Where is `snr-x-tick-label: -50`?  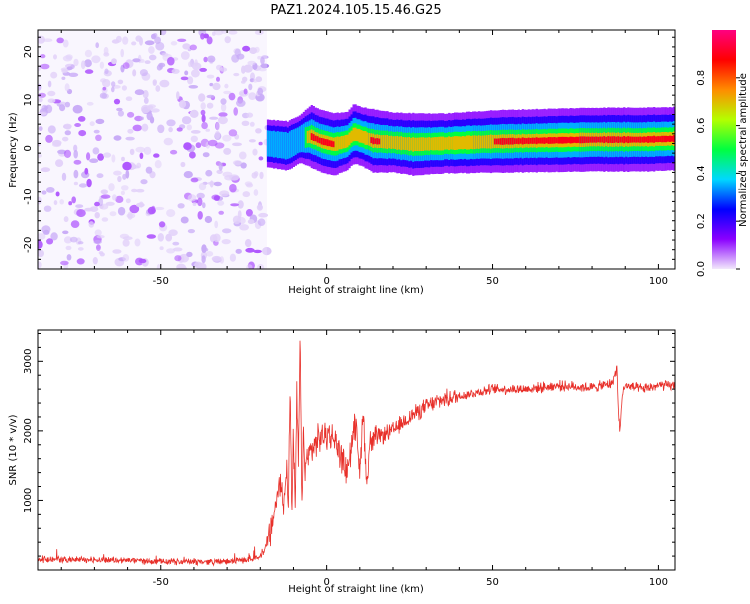
snr-x-tick-label: -50 is located at coordinates (161, 582).